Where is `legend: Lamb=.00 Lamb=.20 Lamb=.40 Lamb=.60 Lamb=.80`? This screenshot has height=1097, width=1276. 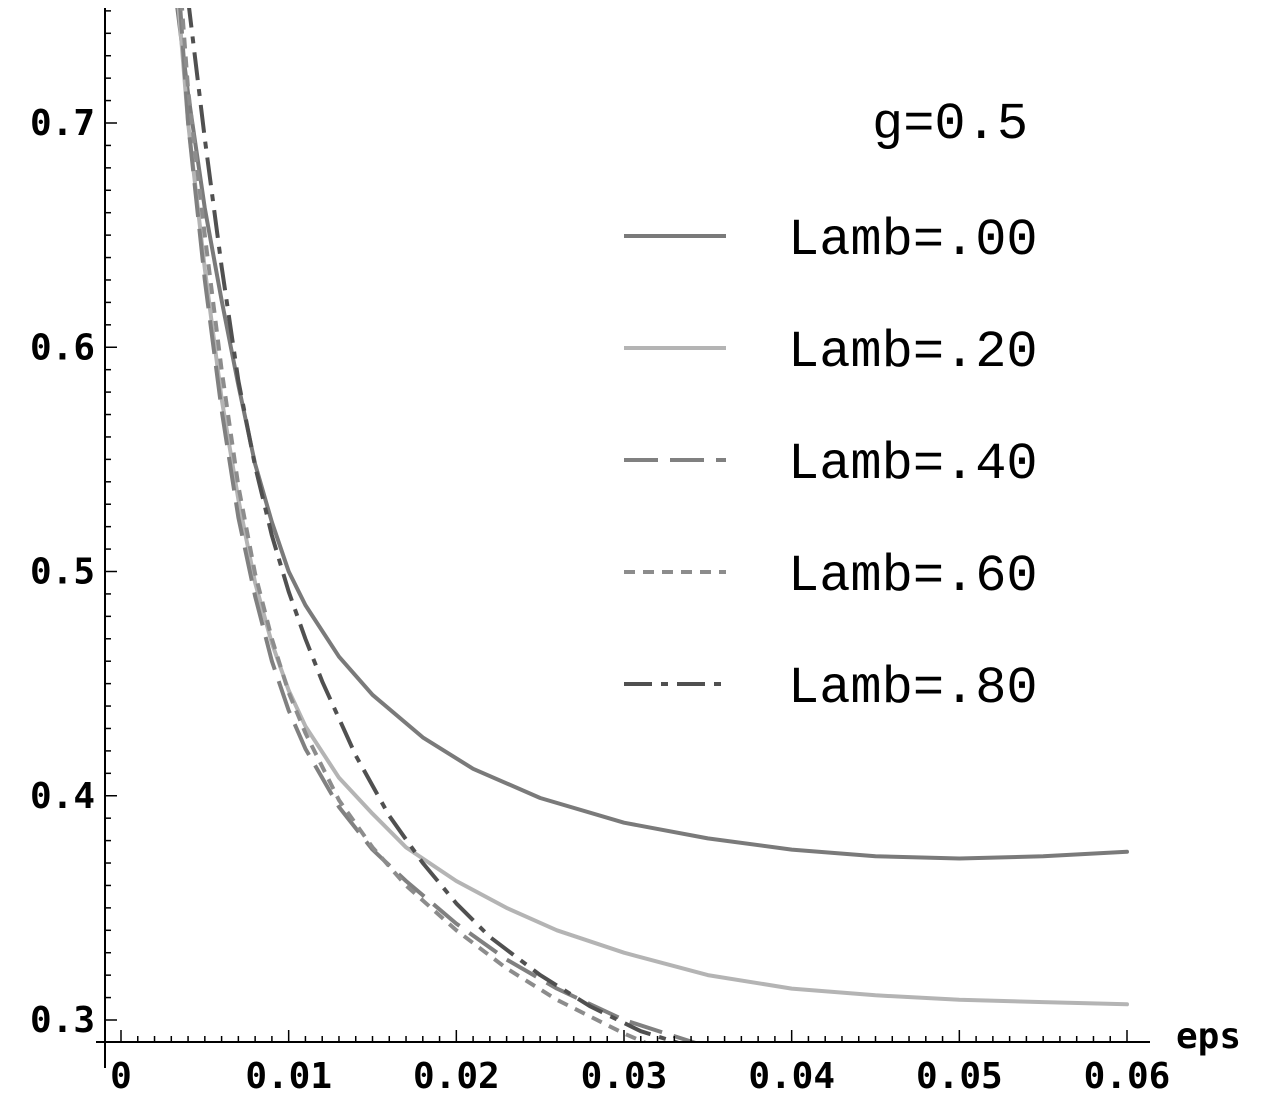
legend: Lamb=.00 Lamb=.20 Lamb=.40 Lamb=.60 Lamb=.80 is located at coordinates (831, 464).